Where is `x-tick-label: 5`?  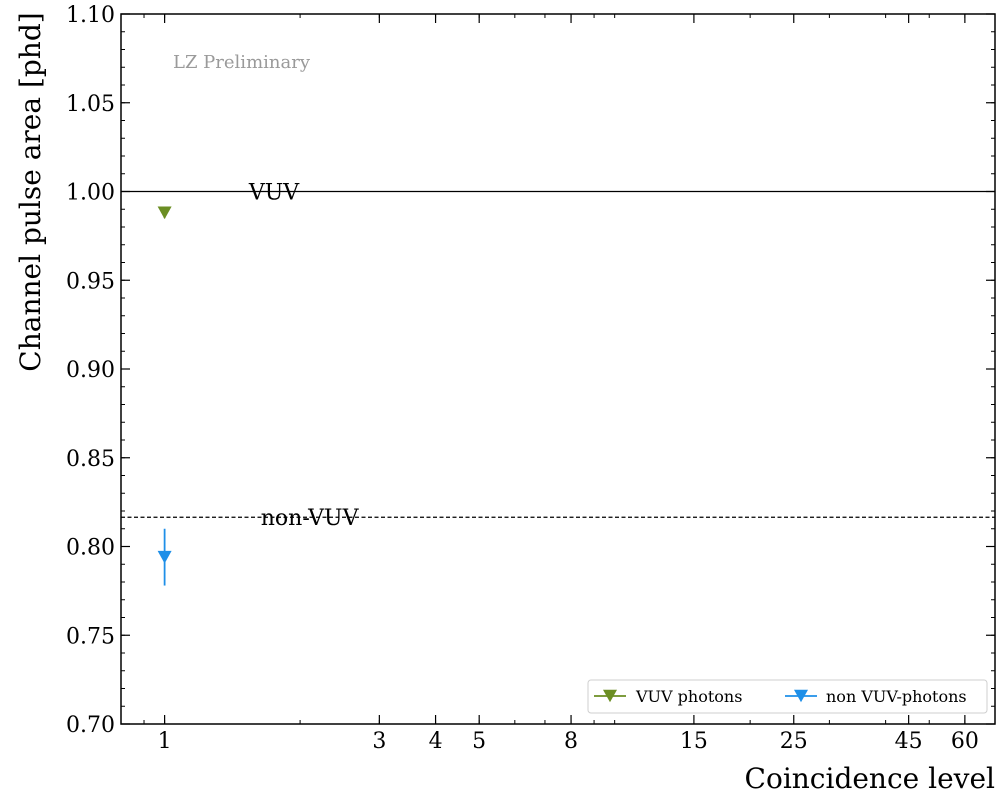
x-tick-label: 5 is located at coordinates (479, 741).